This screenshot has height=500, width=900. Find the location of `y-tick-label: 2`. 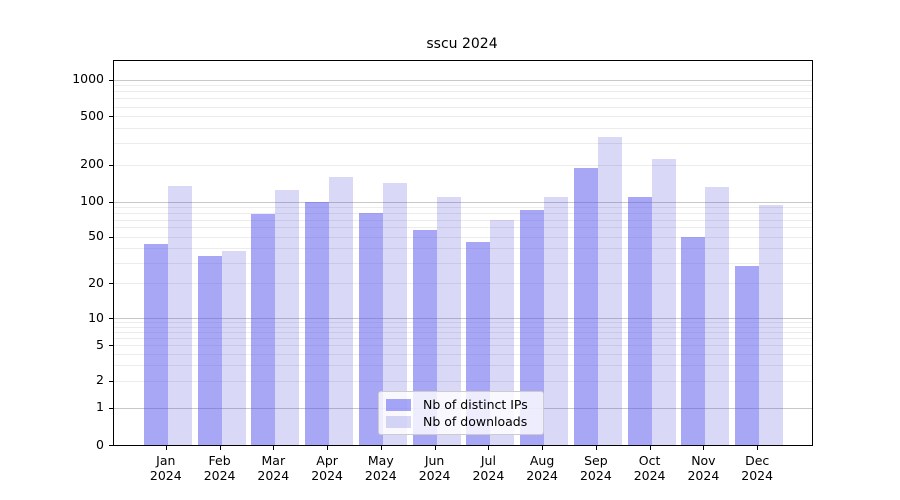

y-tick-label: 2 is located at coordinates (100, 380).